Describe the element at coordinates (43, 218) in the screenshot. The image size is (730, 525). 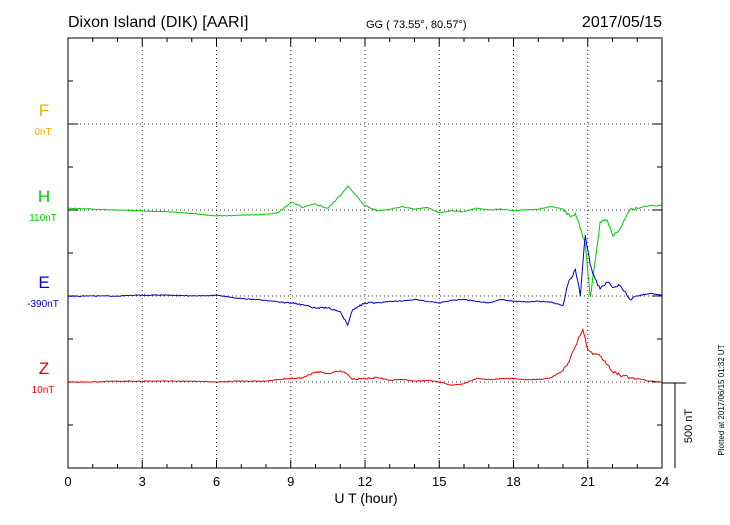
I see `series-baseline-label: 110nT` at that location.